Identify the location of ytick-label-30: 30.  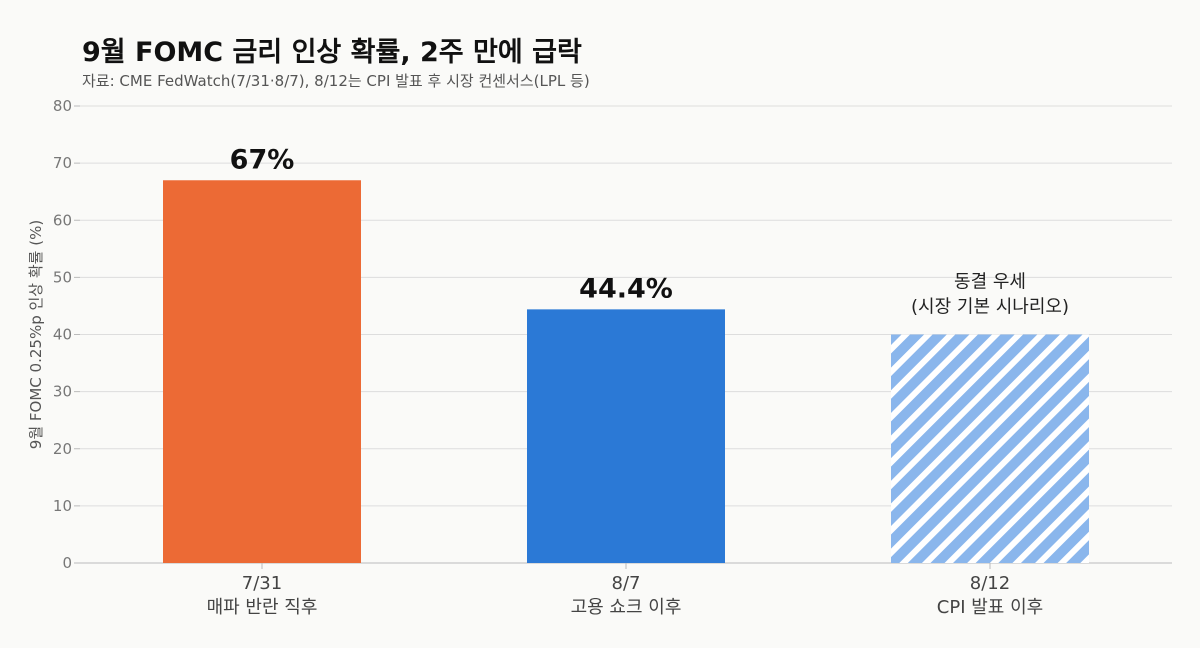
(62, 392).